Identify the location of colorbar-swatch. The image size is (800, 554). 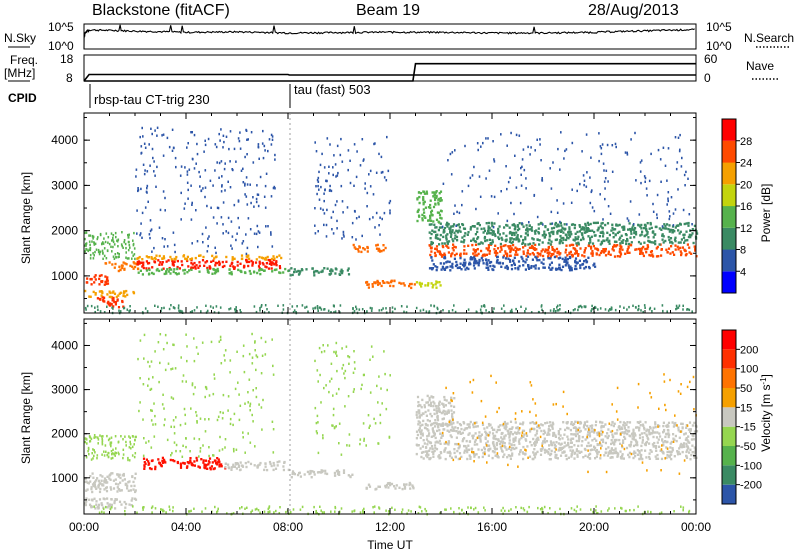
(729, 238).